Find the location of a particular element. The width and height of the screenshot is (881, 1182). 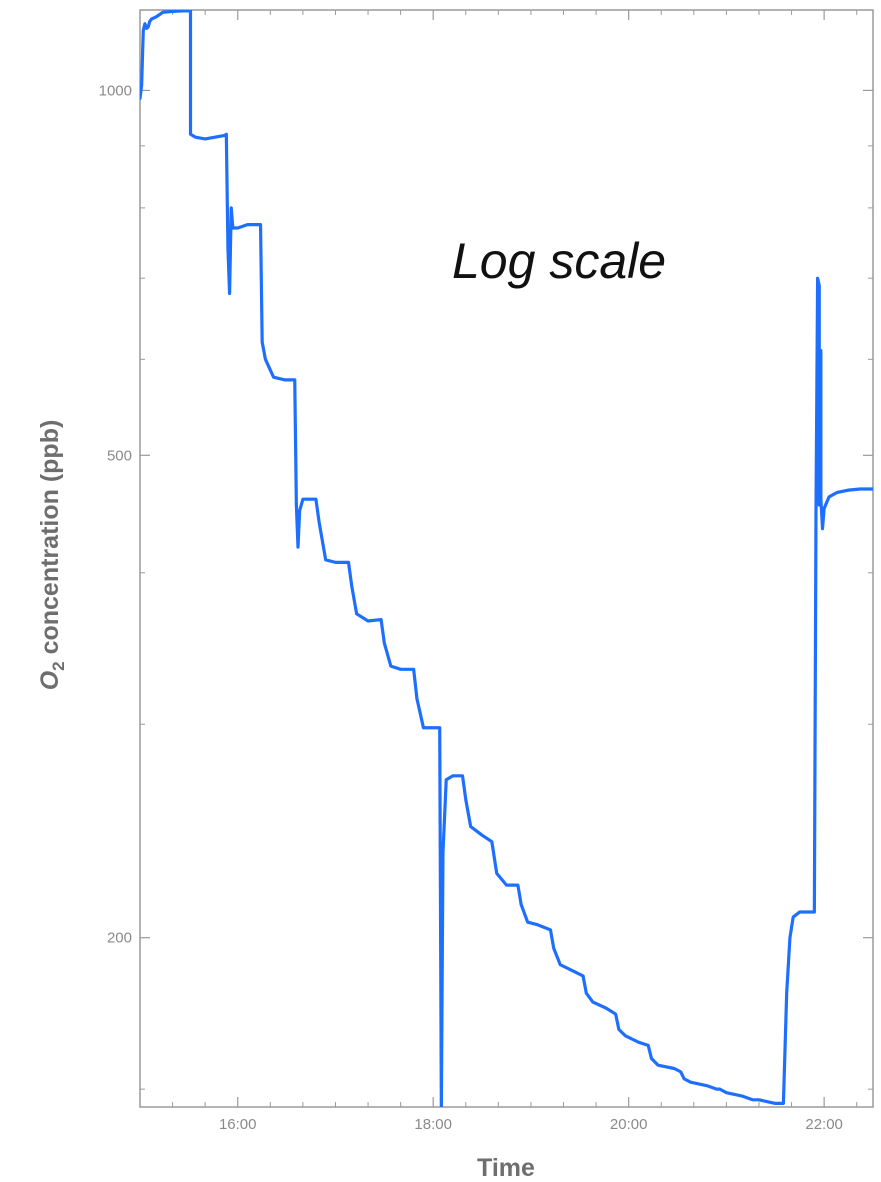

y-tick-label: 1000 is located at coordinates (115, 90).